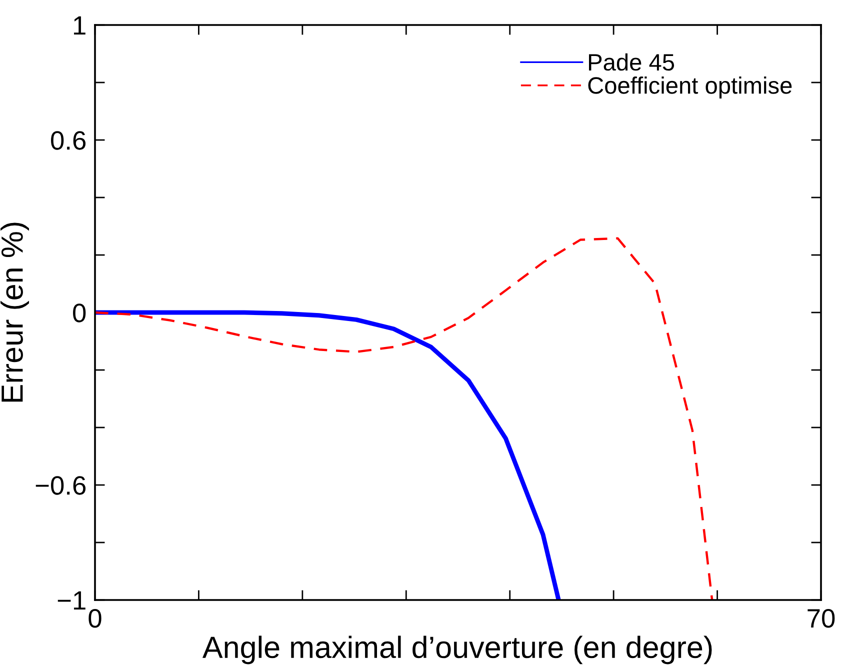  Describe the element at coordinates (80, 25) in the screenshot. I see `y-tick-label: 1` at that location.